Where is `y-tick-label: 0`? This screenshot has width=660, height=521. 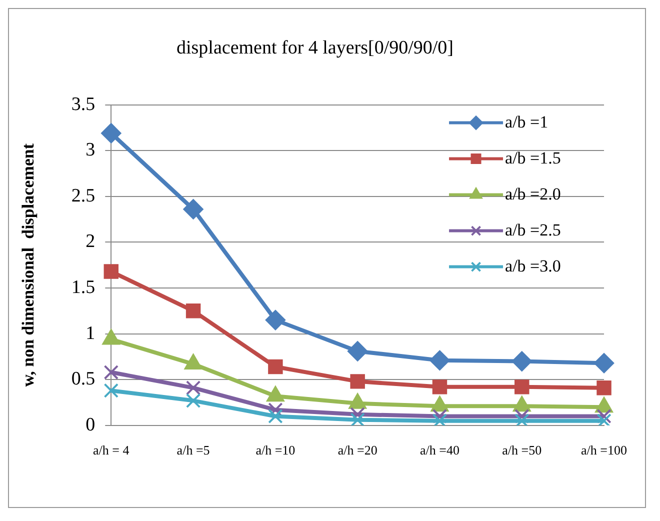 y-tick-label: 0 is located at coordinates (91, 425).